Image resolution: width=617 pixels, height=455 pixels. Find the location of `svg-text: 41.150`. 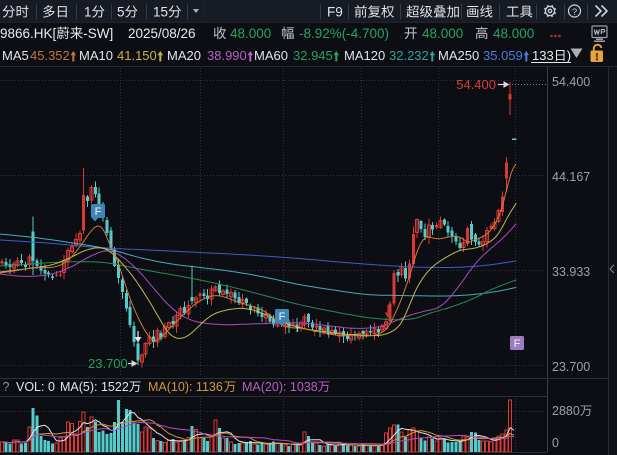

svg-text: 41.150 is located at coordinates (137, 55).